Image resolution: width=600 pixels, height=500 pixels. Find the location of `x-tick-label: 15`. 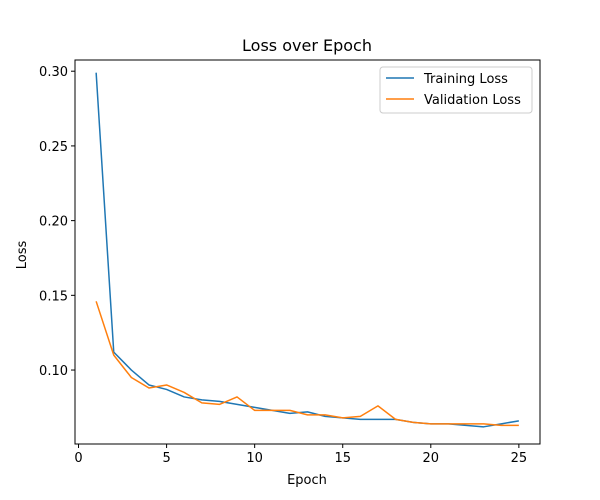

x-tick-label: 15 is located at coordinates (342, 458).